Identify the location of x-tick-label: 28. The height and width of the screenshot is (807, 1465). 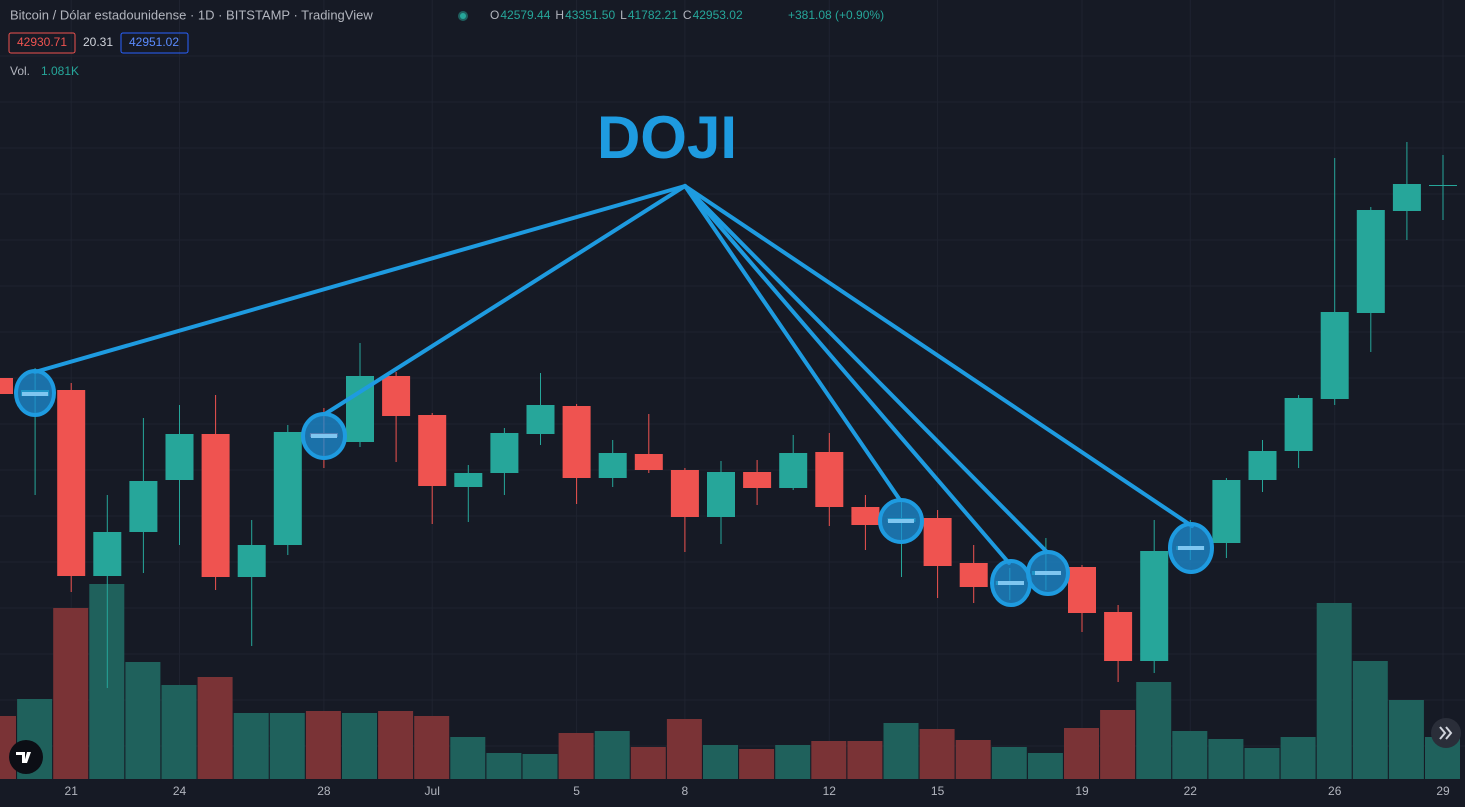
(324, 791).